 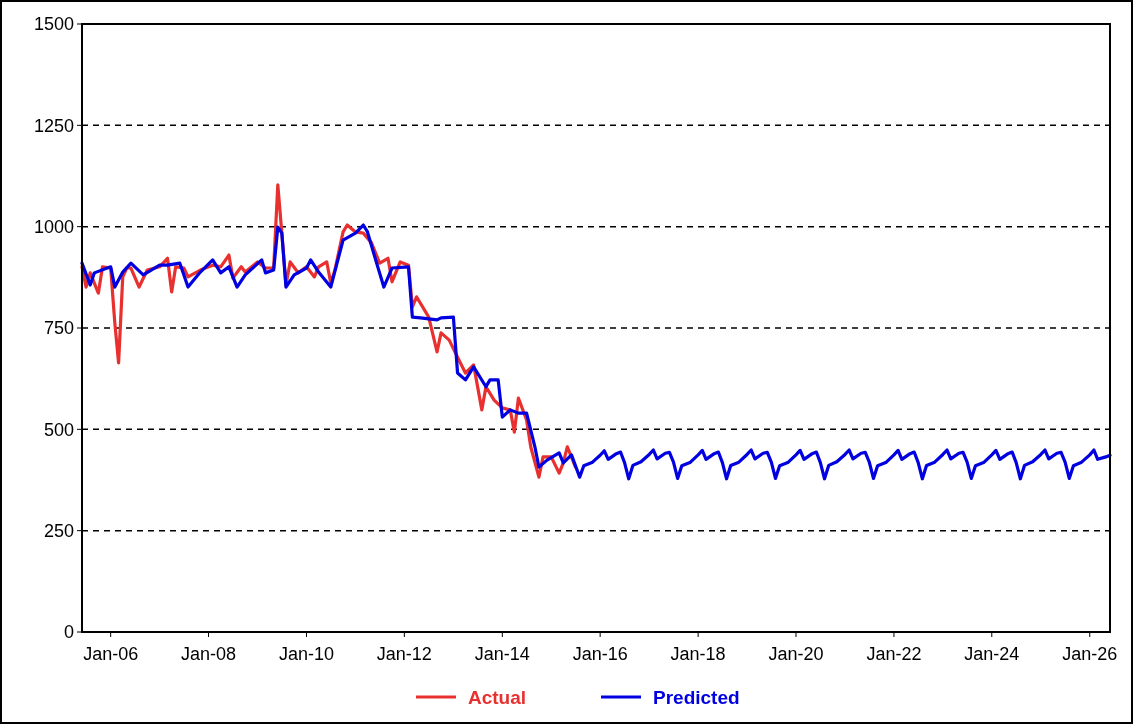 I want to click on x-tick-label: Jan-20, so click(x=796, y=654).